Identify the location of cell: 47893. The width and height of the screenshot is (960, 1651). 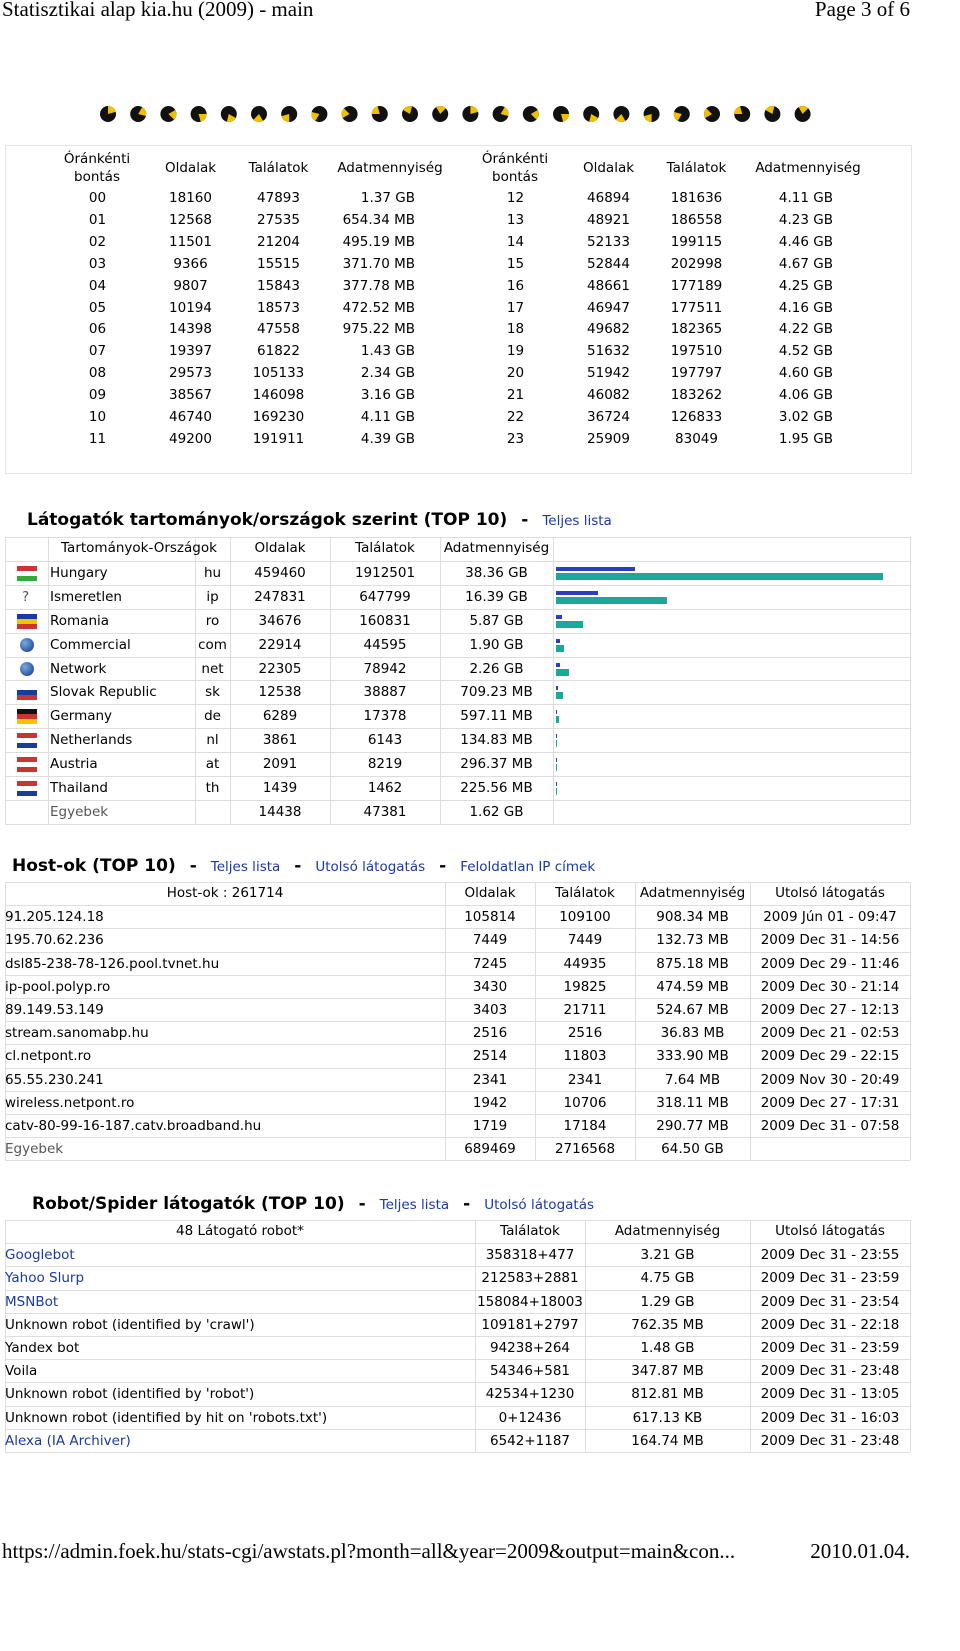
(278, 198).